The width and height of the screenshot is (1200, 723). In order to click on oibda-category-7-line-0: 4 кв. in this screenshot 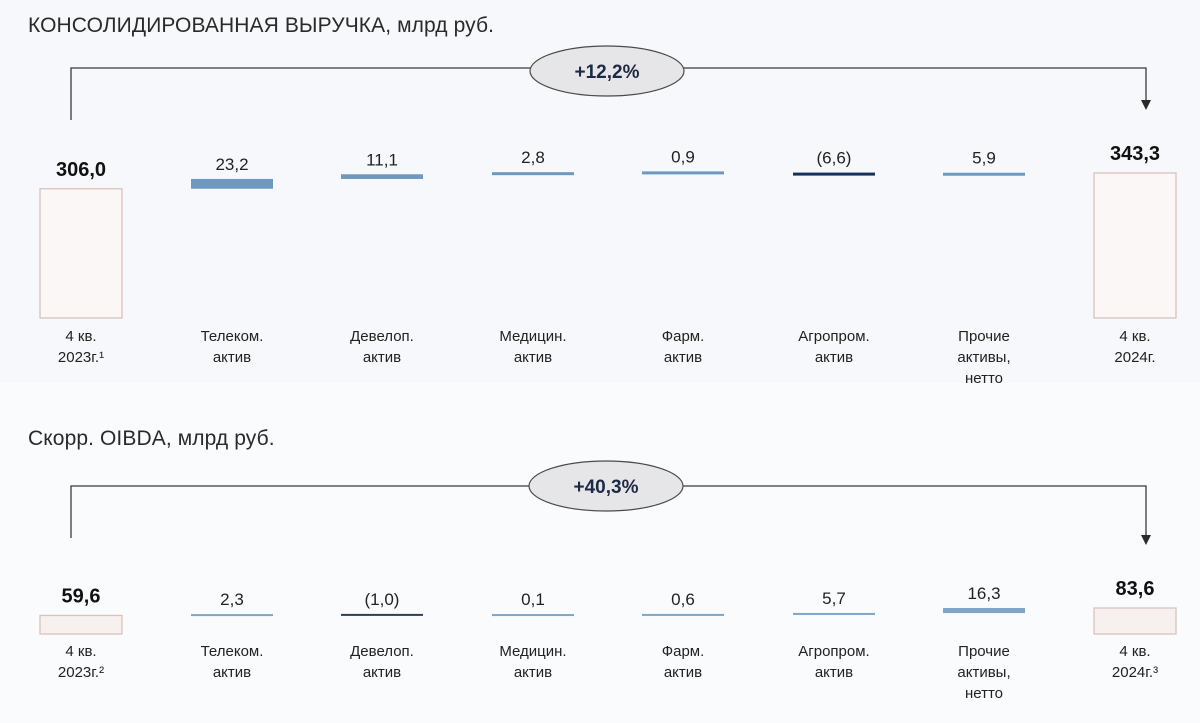, I will do `click(1135, 651)`.